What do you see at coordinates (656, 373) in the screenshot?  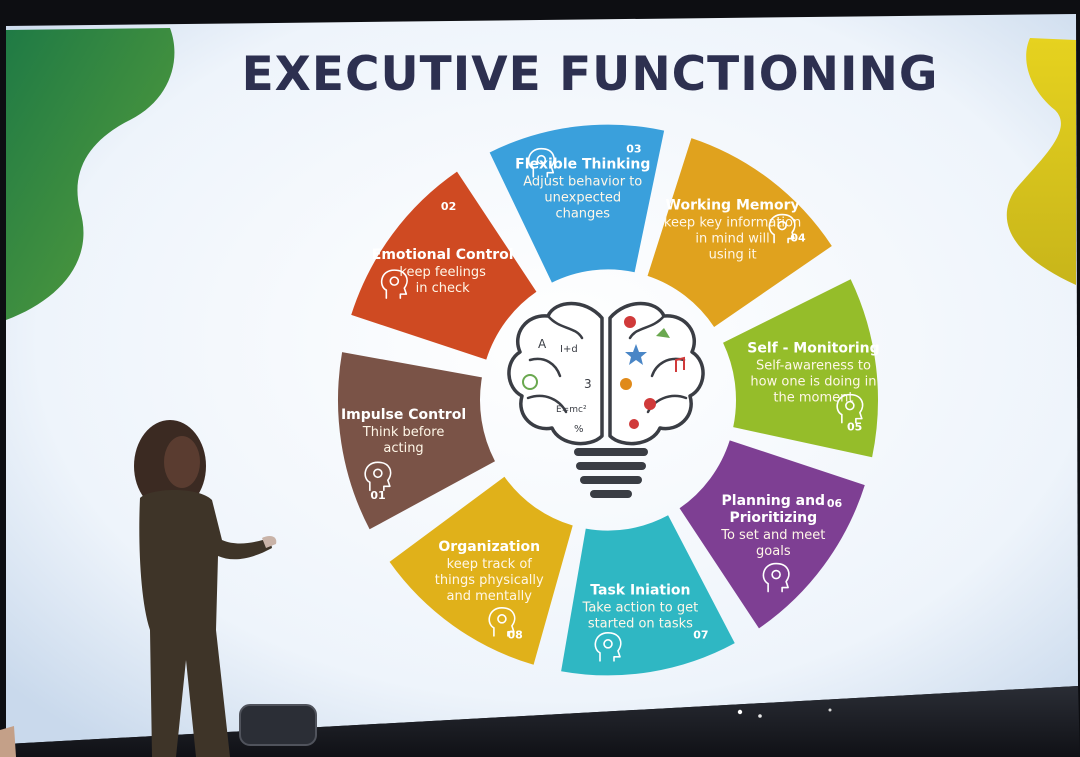 I see `brain-right-hemisphere` at bounding box center [656, 373].